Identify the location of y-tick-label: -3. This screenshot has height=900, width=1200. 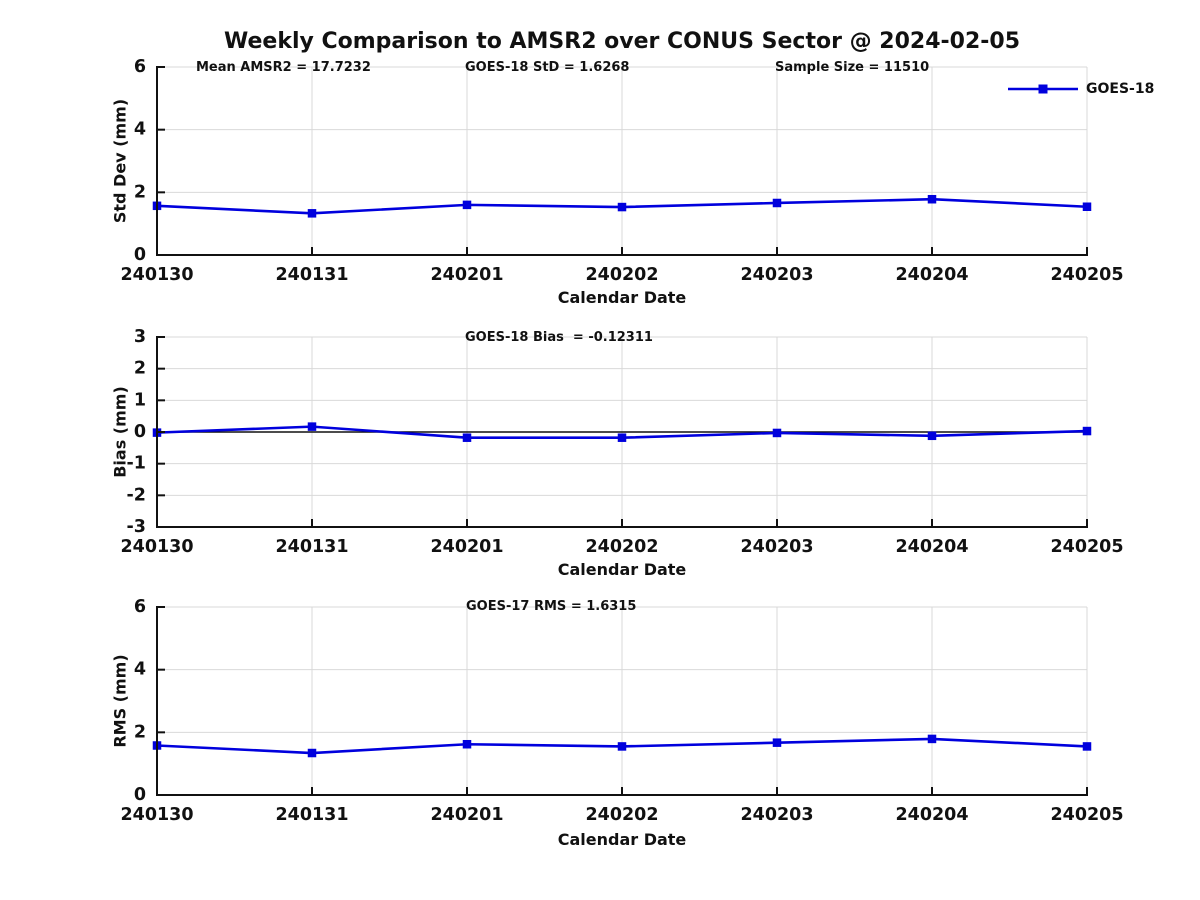
(136, 527).